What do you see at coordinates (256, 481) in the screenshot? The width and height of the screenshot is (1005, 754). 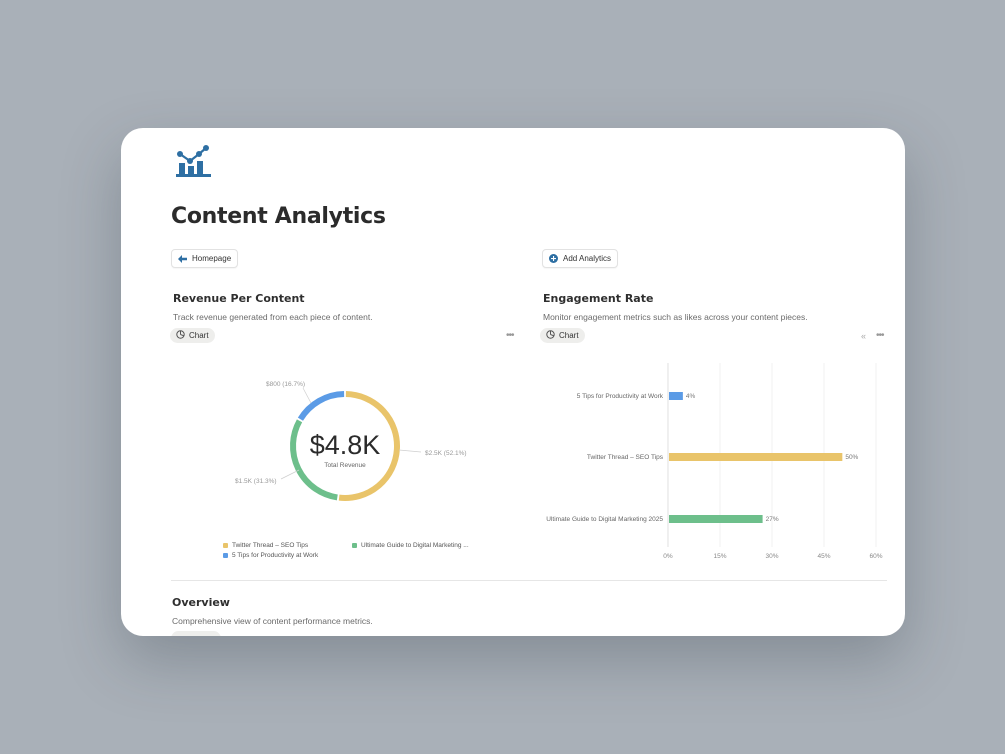 I see `slice-label-ultimate-guide: $1.5K (31.3%)` at bounding box center [256, 481].